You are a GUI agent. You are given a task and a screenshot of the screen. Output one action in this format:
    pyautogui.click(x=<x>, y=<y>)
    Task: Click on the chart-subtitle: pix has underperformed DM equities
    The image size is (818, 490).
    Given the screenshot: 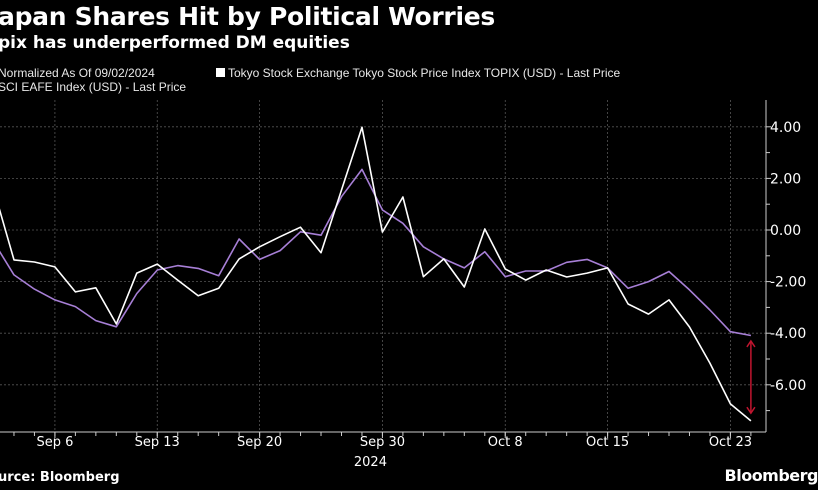 What is the action you would take?
    pyautogui.click(x=175, y=43)
    